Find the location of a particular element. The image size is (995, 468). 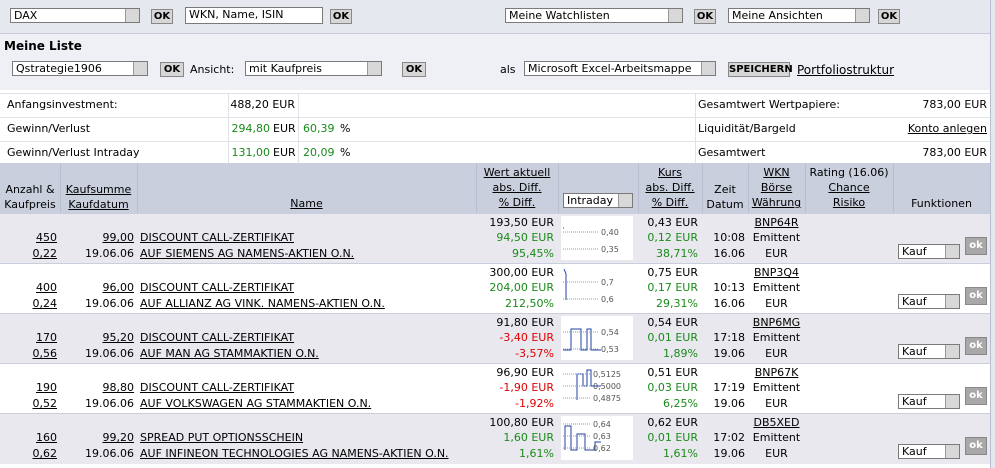

value-abs-diff: -1,90 EUR is located at coordinates (526, 387).